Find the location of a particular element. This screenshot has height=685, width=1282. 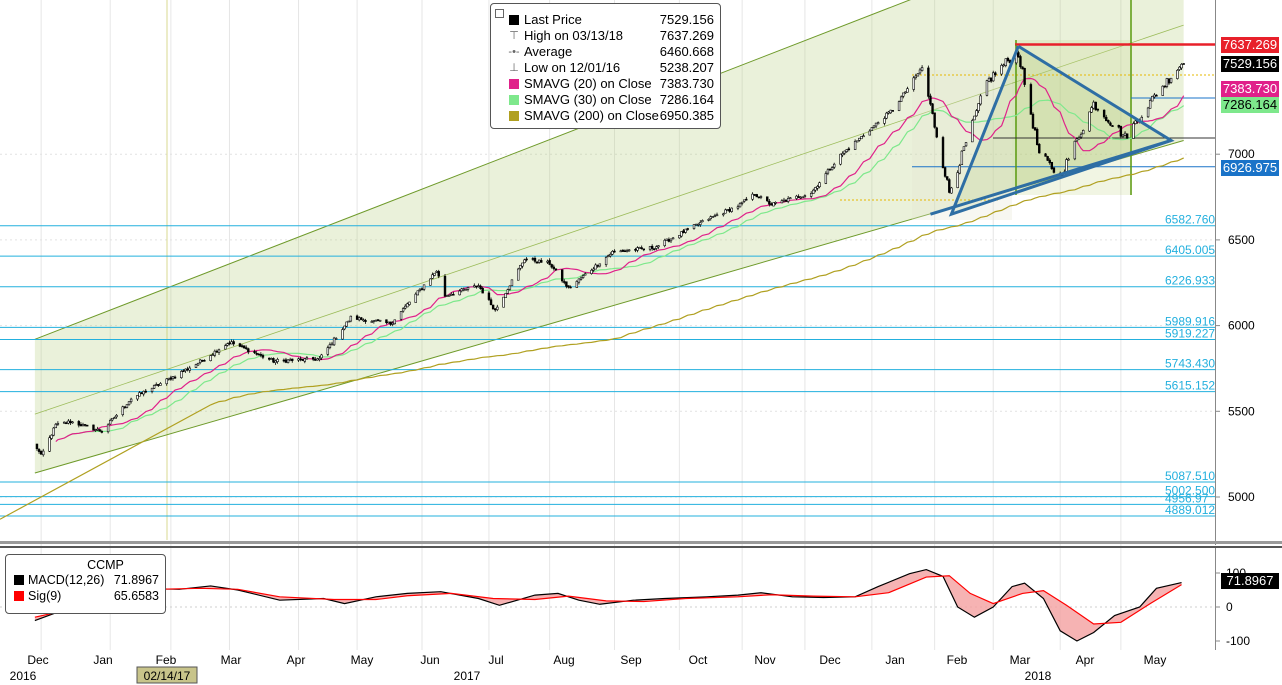

month-label: Oct is located at coordinates (698, 660).